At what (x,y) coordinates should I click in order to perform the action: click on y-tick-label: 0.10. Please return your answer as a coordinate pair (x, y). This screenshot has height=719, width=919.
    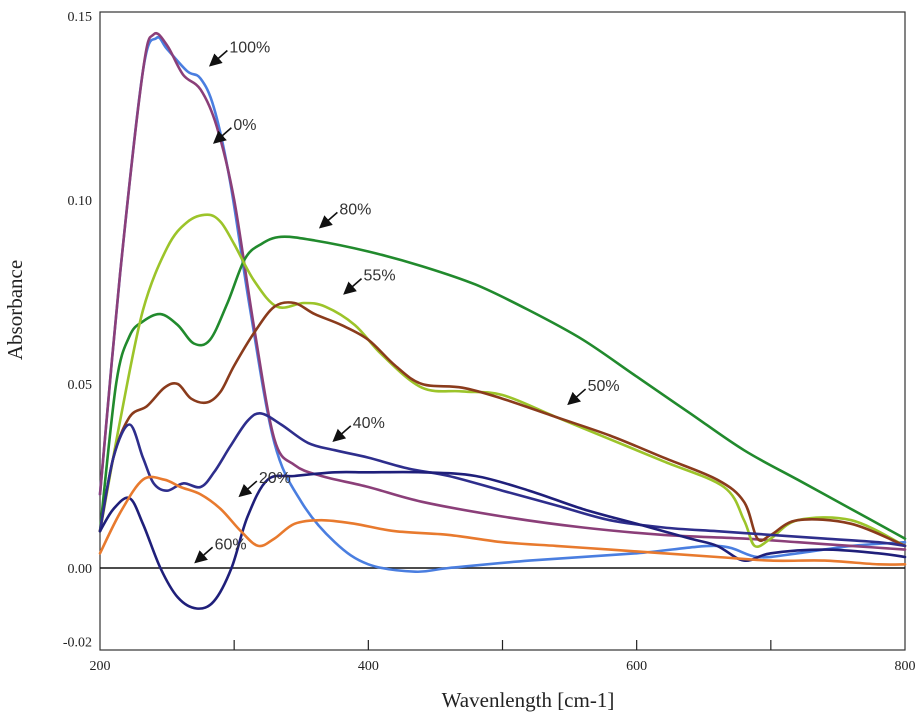
    Looking at the image, I should click on (80, 201).